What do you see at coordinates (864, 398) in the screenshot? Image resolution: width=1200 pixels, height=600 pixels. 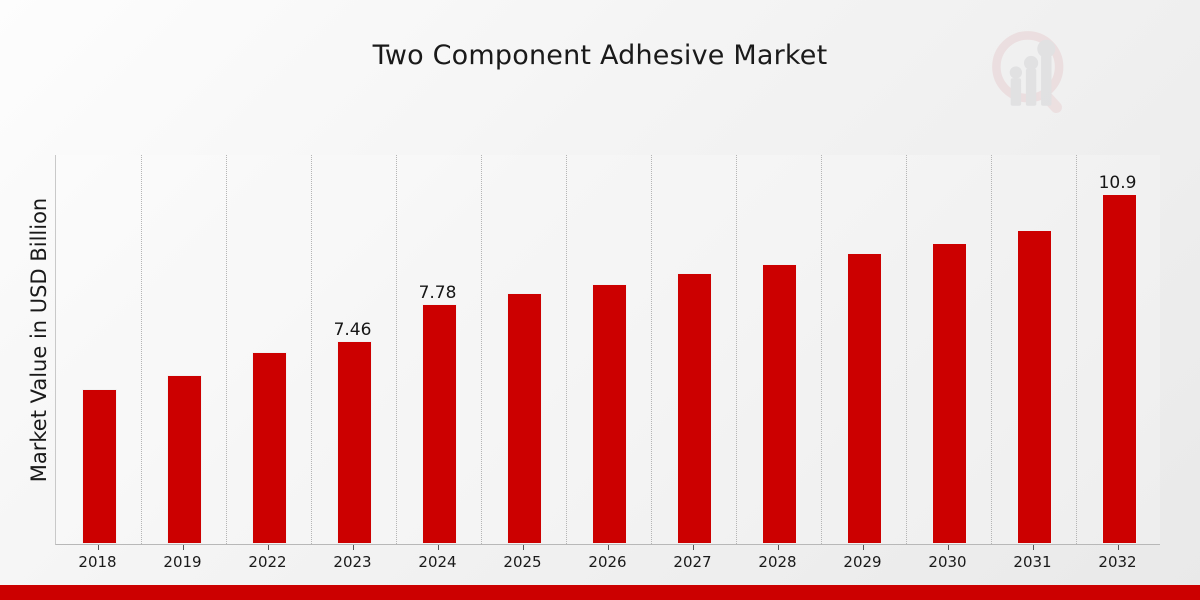 I see `bar-2029` at bounding box center [864, 398].